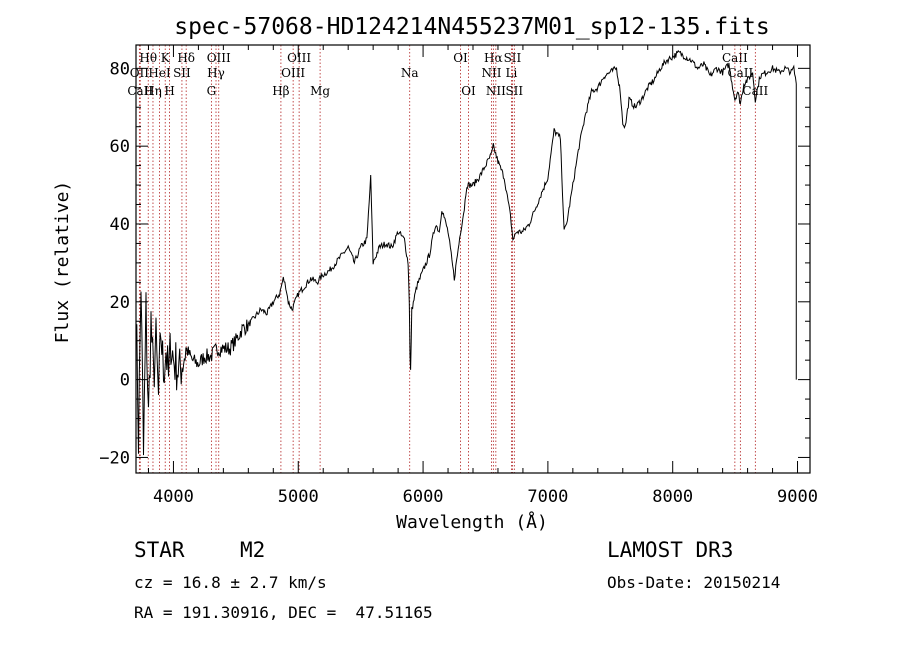 The height and width of the screenshot is (649, 900). I want to click on line-label-7: H, so click(169, 91).